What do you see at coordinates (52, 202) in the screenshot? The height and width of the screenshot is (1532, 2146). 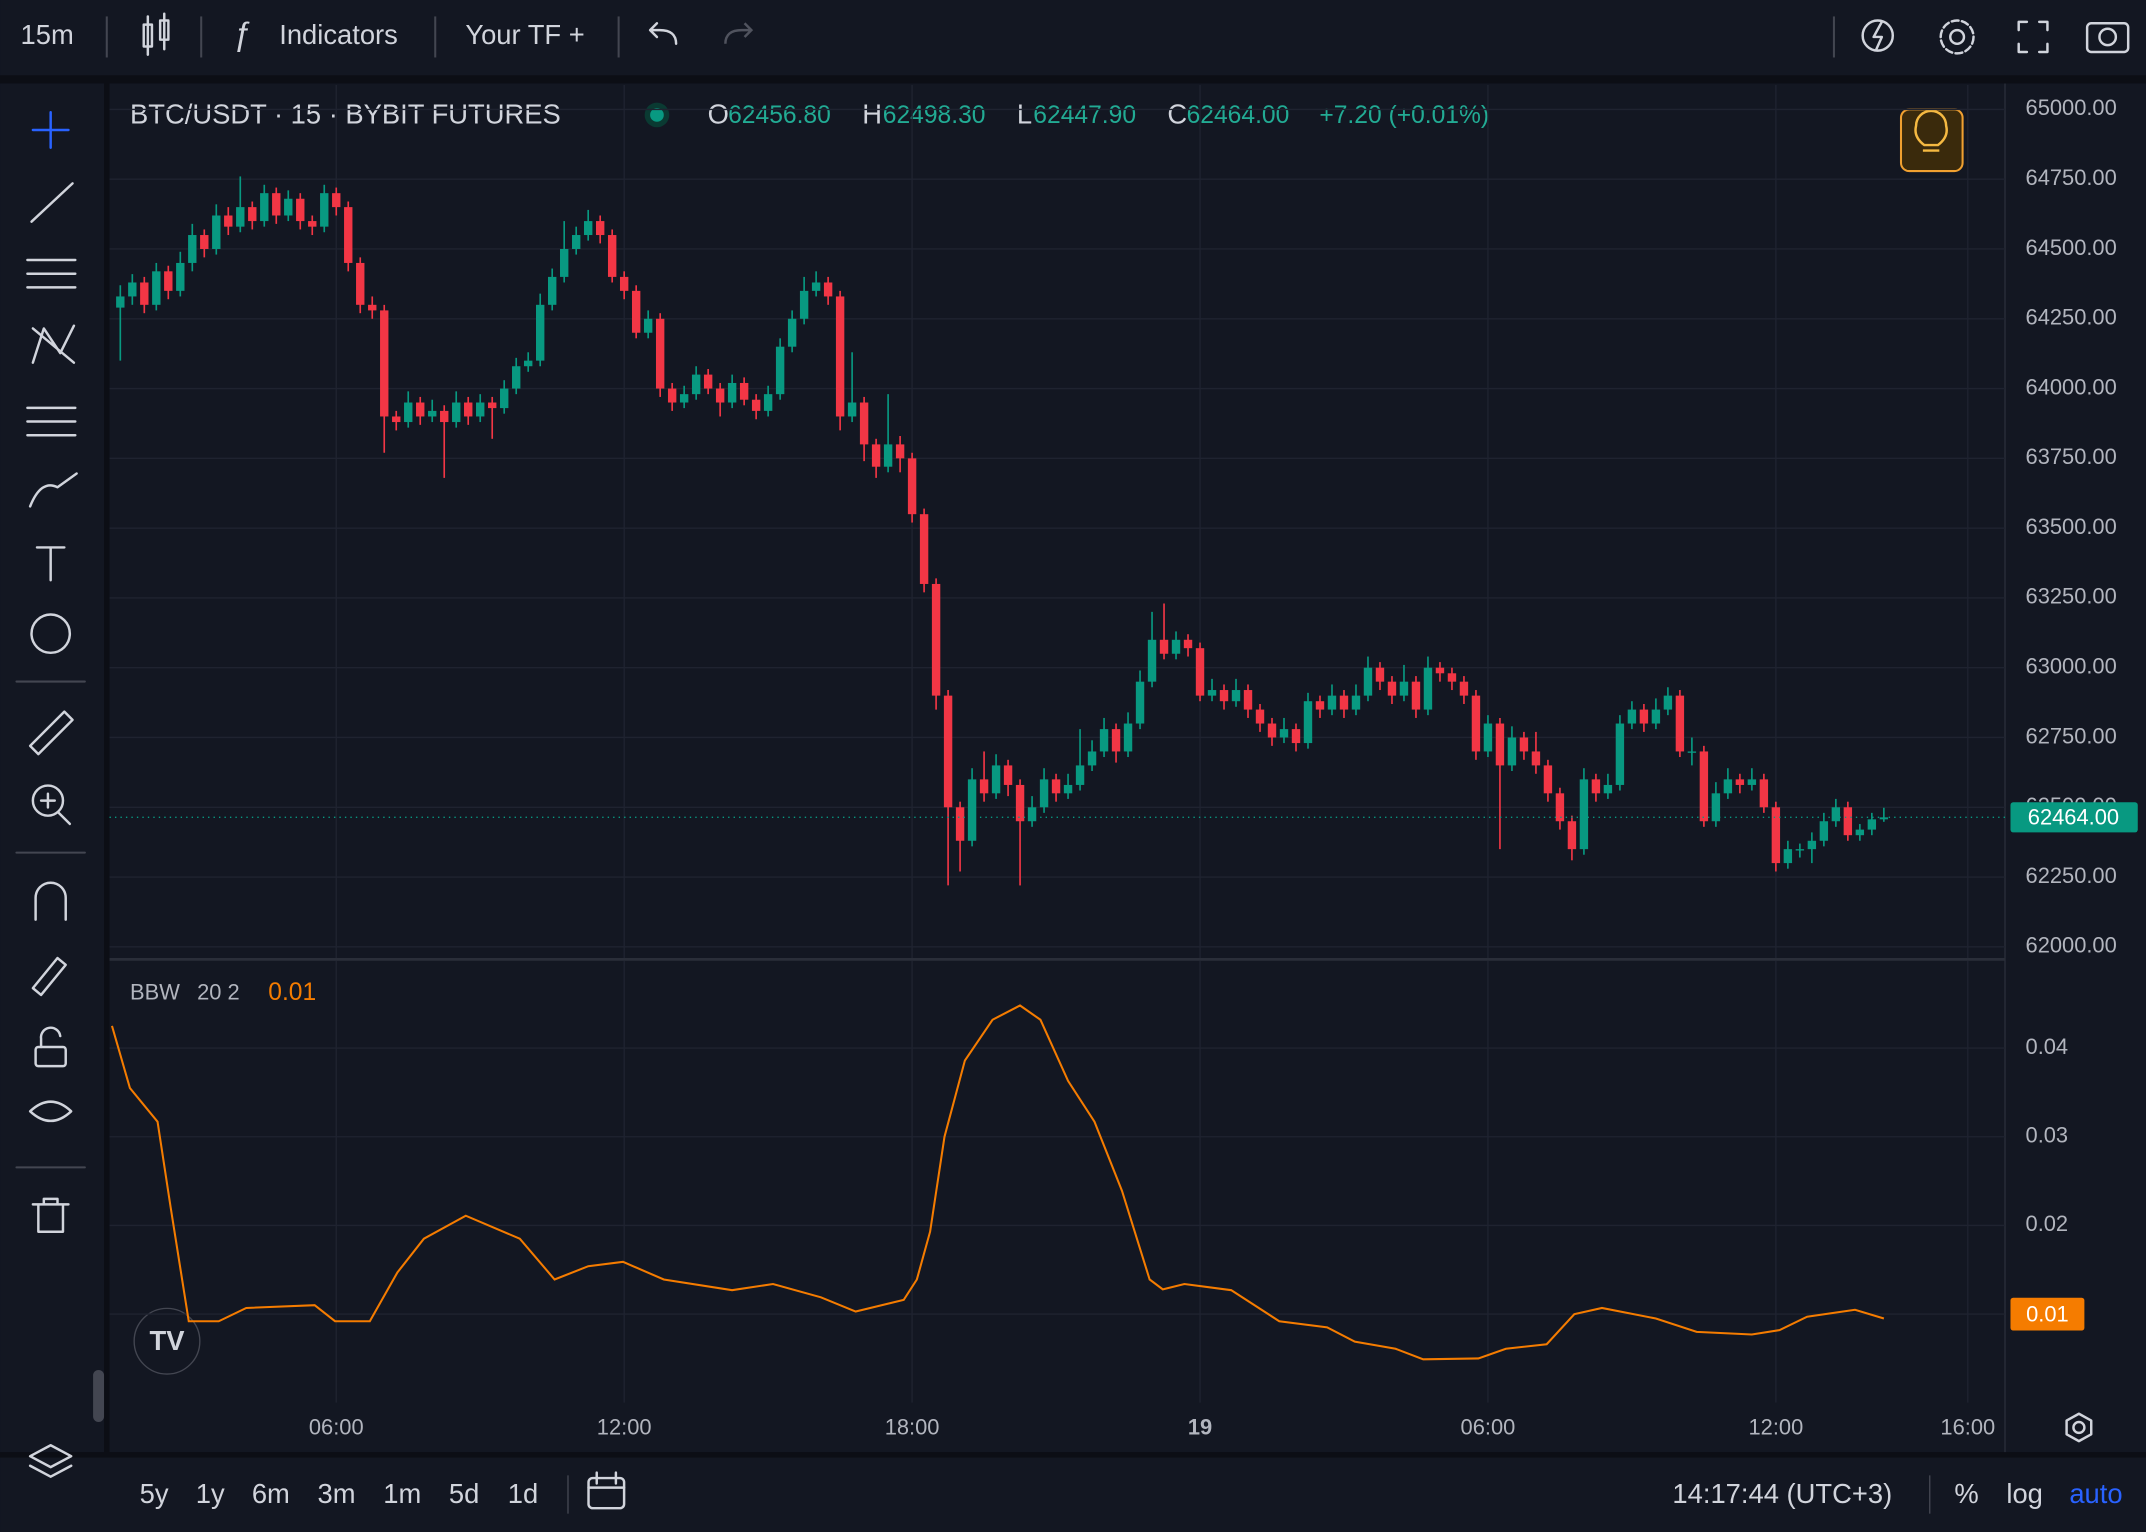 I see `trendline-tool` at bounding box center [52, 202].